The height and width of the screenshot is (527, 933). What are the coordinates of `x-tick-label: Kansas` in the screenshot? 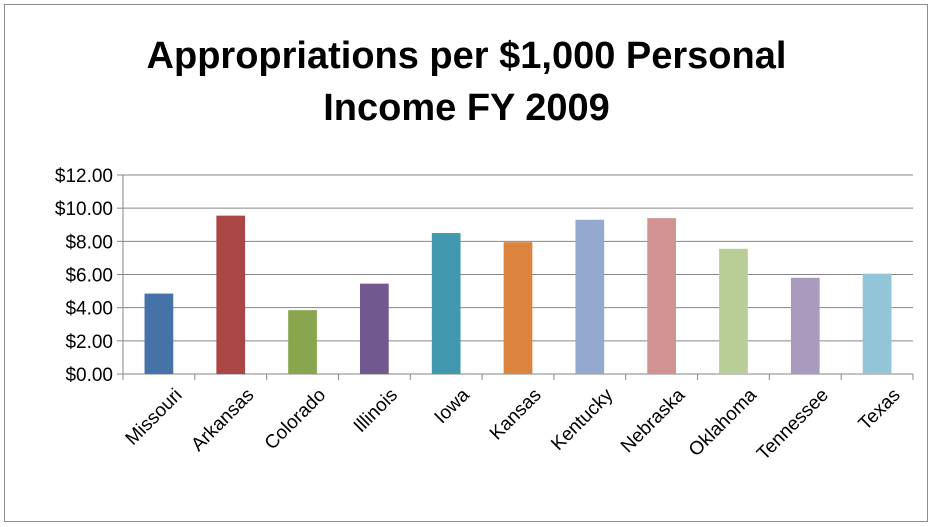 It's located at (516, 415).